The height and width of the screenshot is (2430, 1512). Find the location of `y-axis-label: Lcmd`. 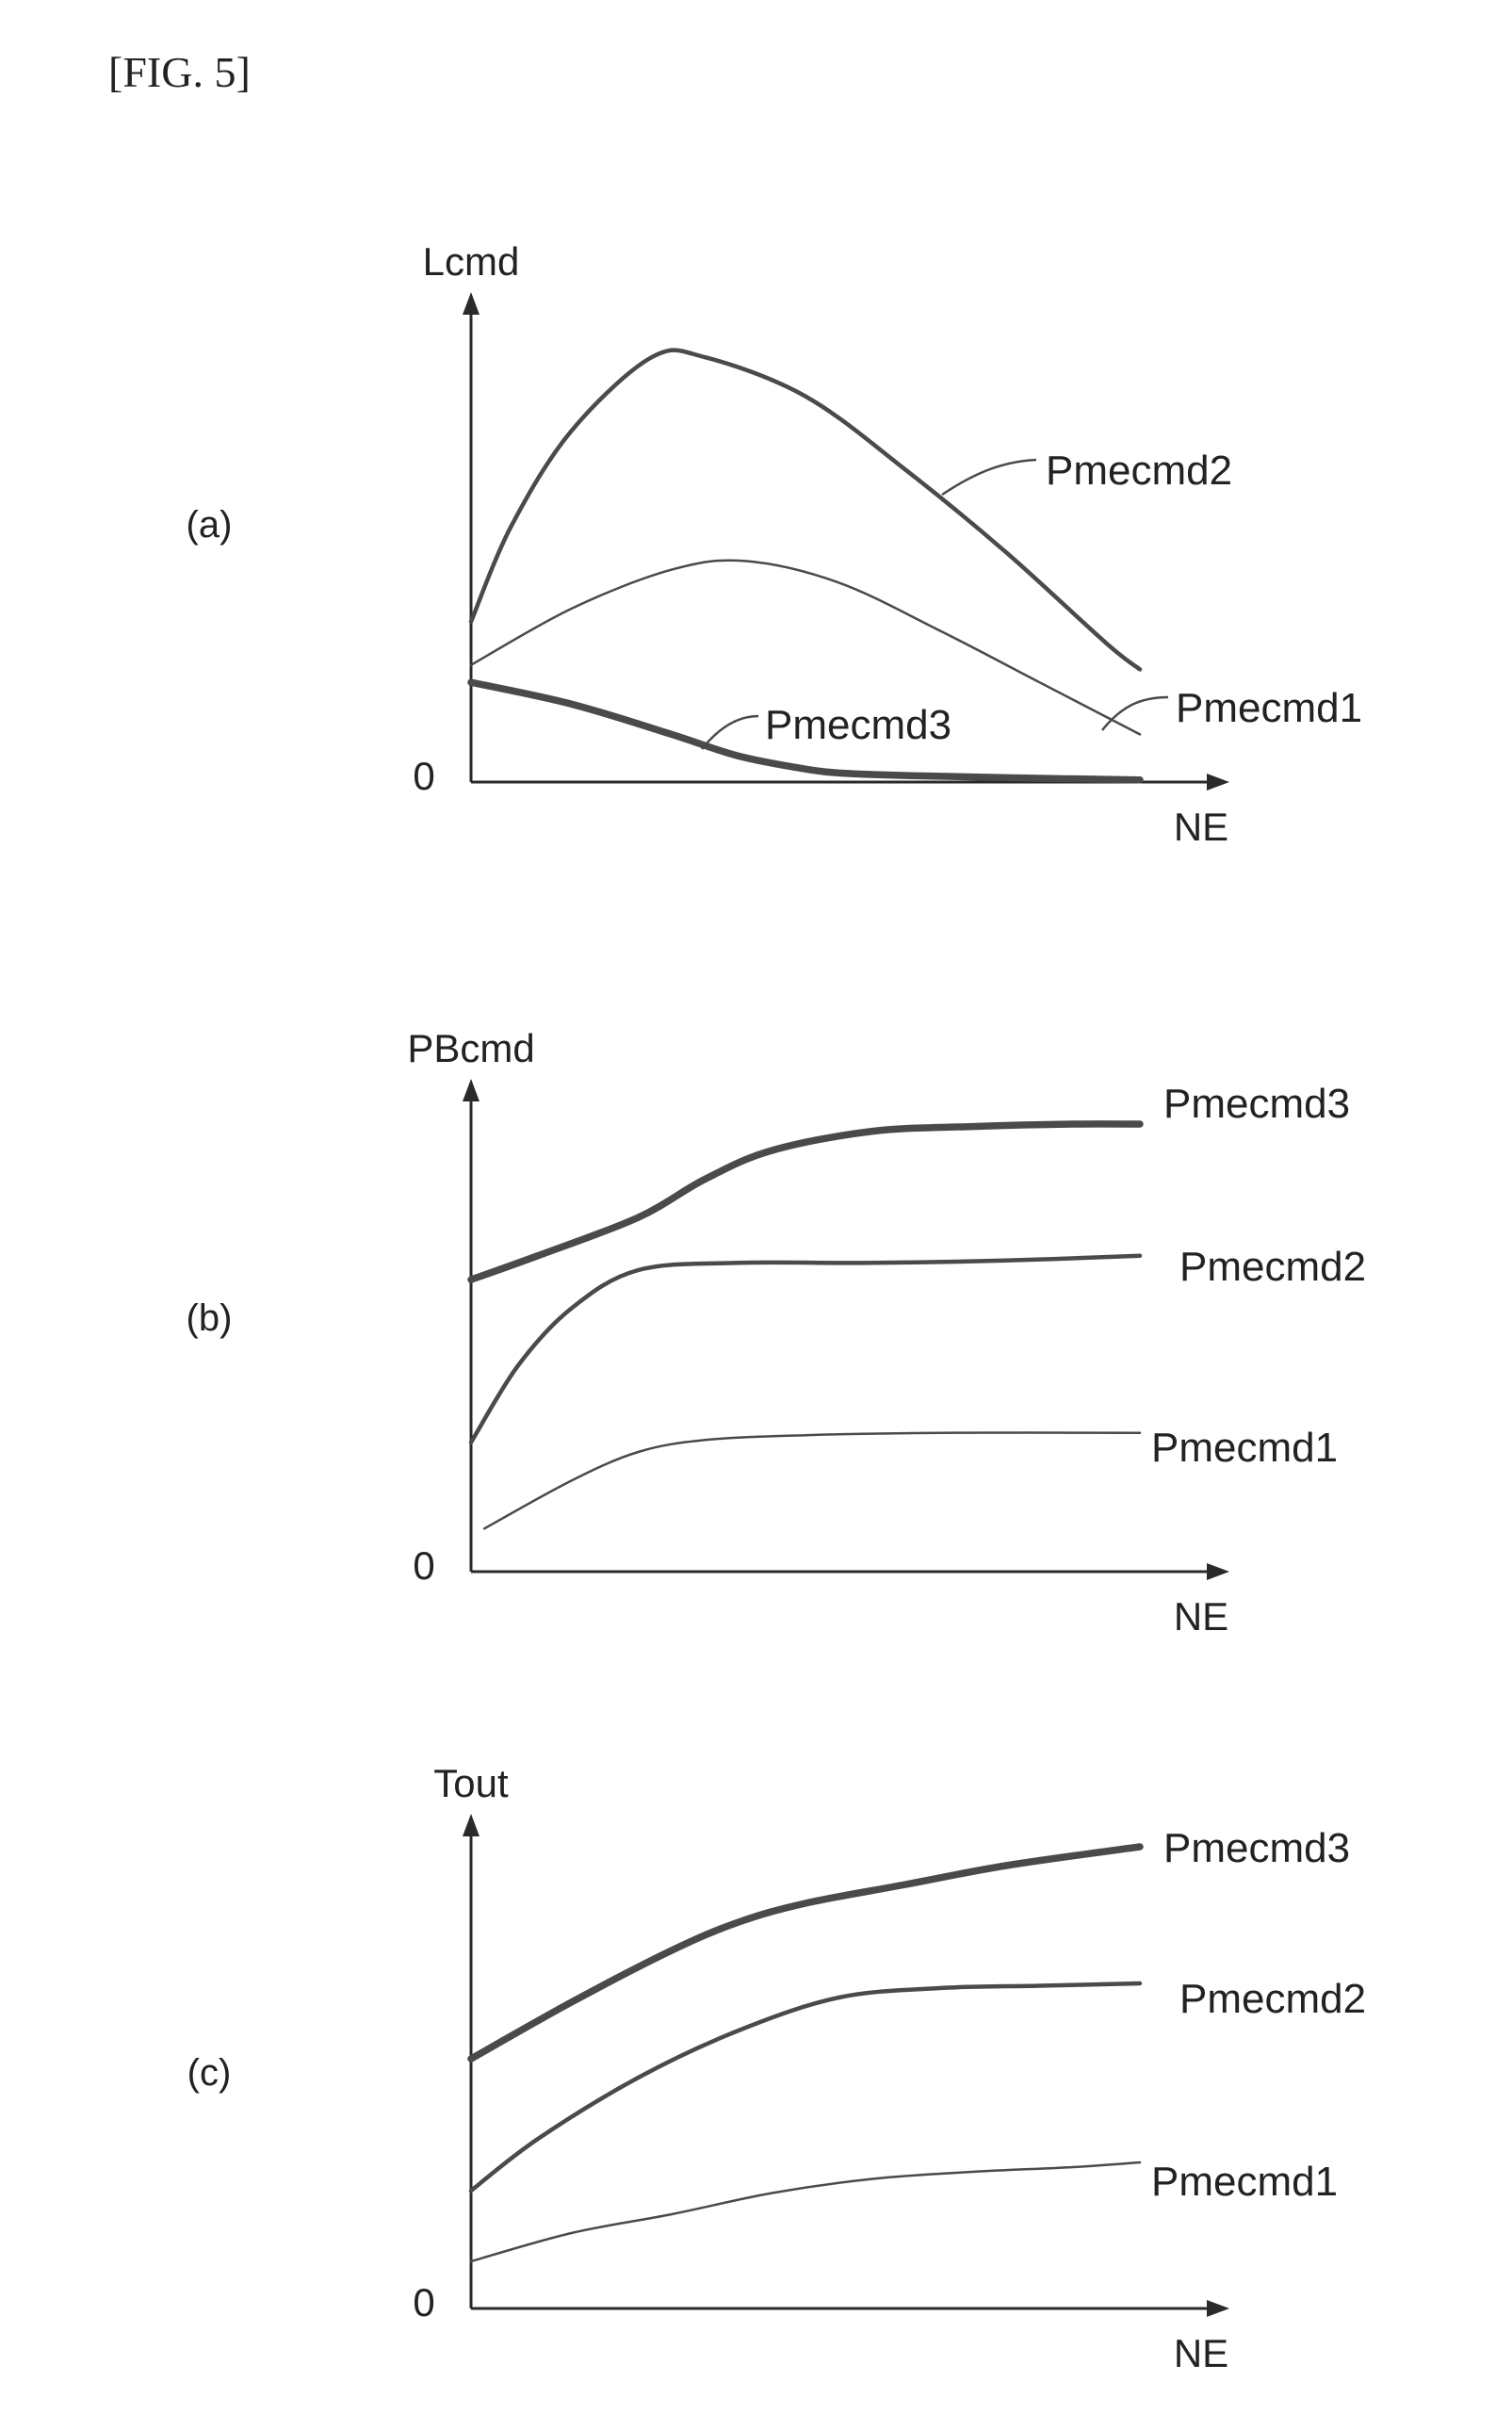

y-axis-label: Lcmd is located at coordinates (471, 261).